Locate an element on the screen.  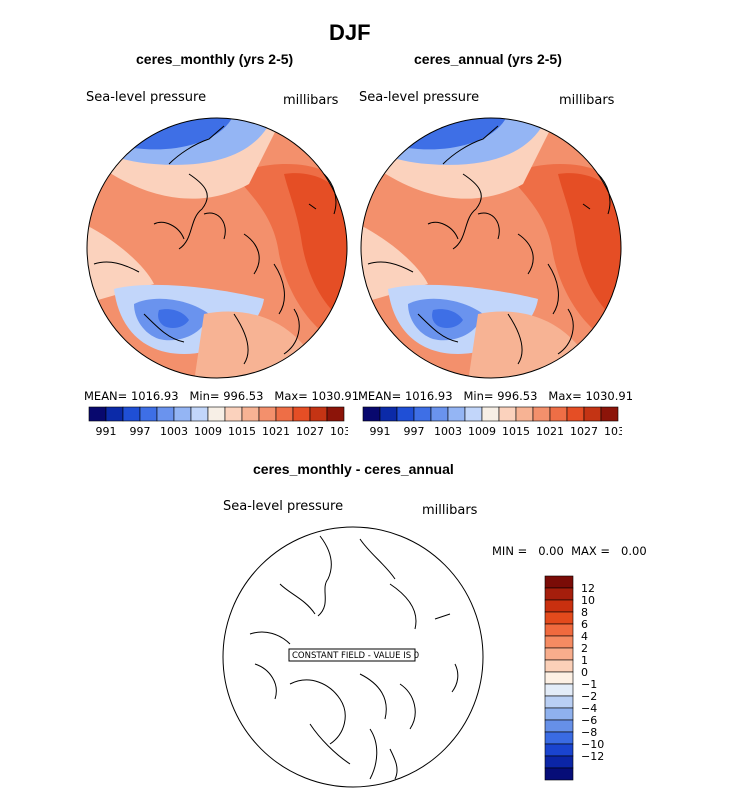
panel3-annotation: CONSTANT FIELD - VALUE IS 0 is located at coordinates (355, 656).